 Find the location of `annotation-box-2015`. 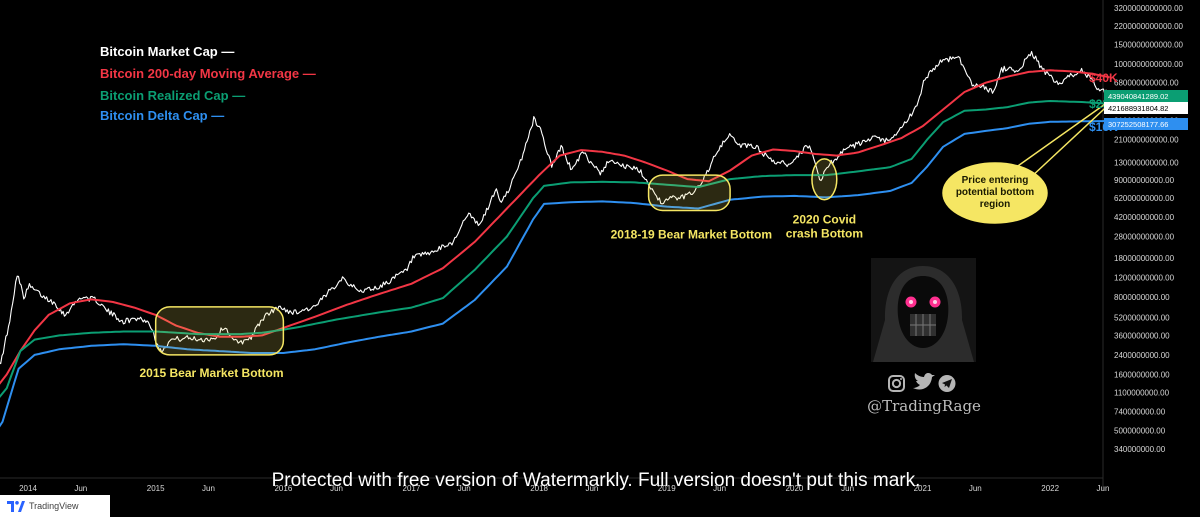

annotation-box-2015 is located at coordinates (219, 331).